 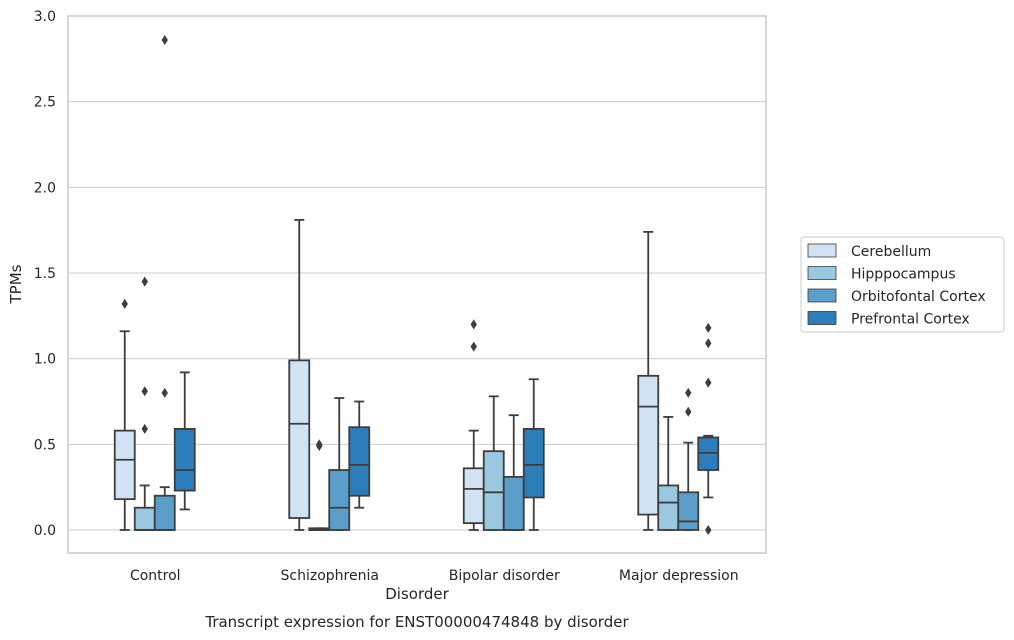 What do you see at coordinates (504, 576) in the screenshot?
I see `x-tick-label: Bipolar disorder` at bounding box center [504, 576].